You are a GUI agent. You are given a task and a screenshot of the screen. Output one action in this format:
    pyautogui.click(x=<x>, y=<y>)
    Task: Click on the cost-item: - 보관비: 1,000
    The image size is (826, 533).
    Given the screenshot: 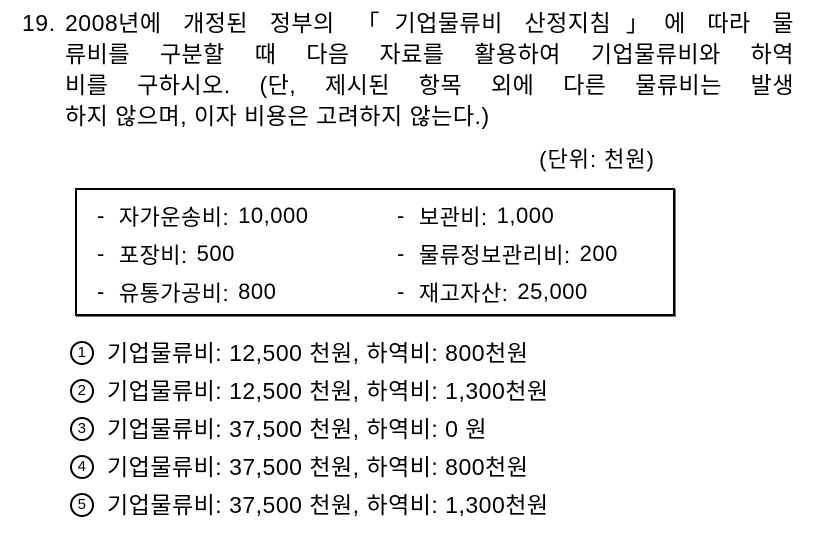 What is the action you would take?
    pyautogui.click(x=535, y=216)
    